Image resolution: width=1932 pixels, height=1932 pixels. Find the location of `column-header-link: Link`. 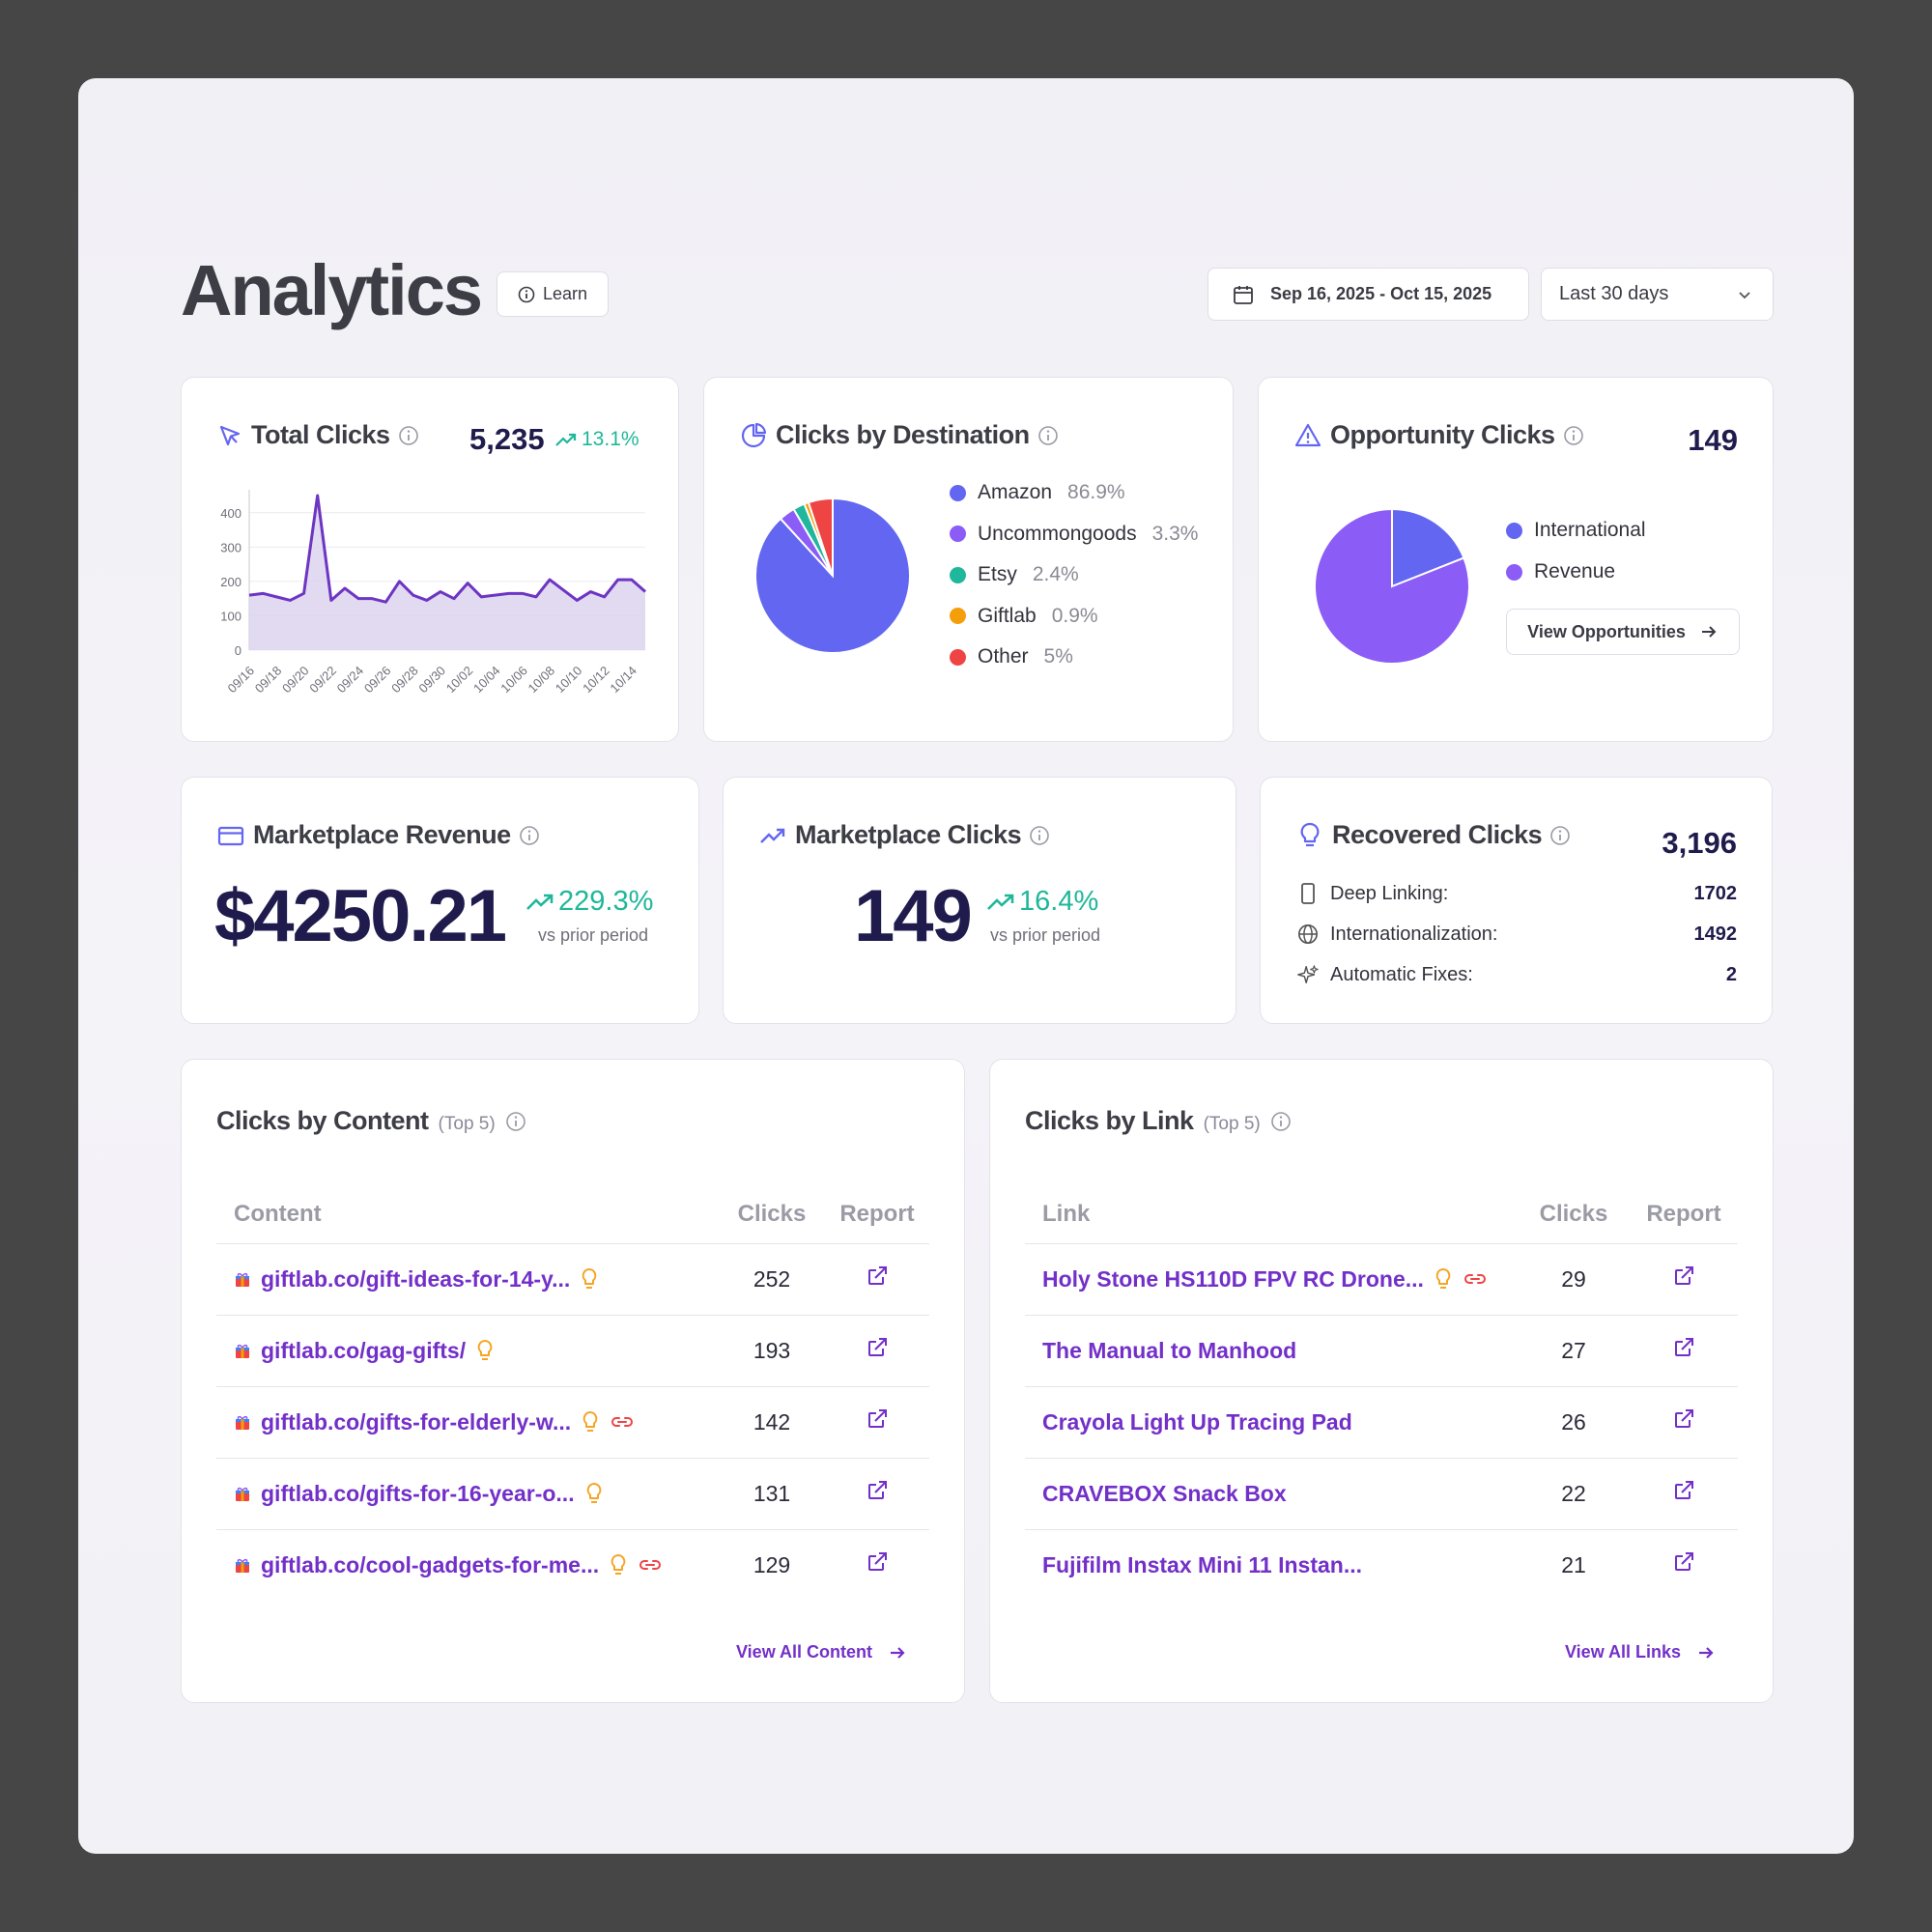

column-header-link: Link is located at coordinates (1271, 1214).